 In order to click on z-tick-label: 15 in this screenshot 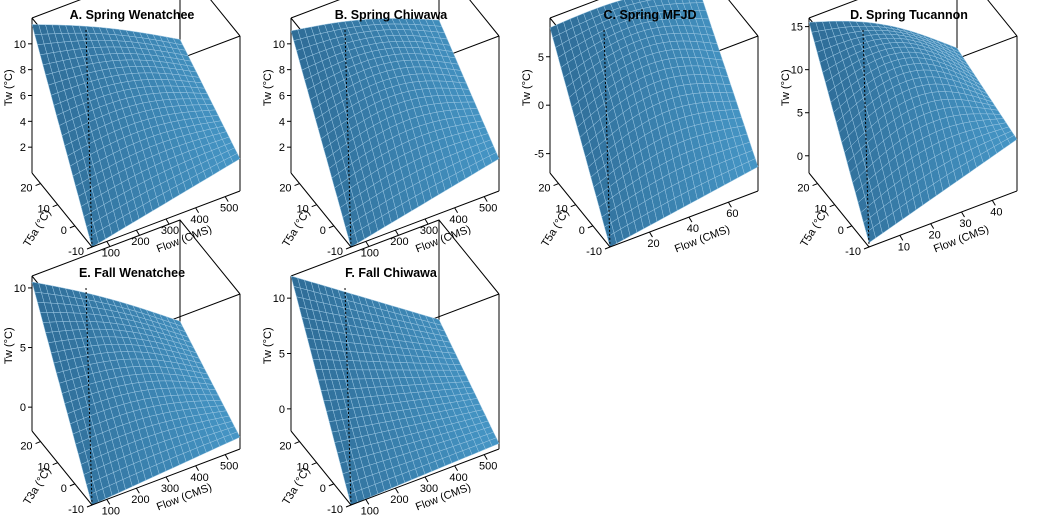, I will do `click(797, 28)`.